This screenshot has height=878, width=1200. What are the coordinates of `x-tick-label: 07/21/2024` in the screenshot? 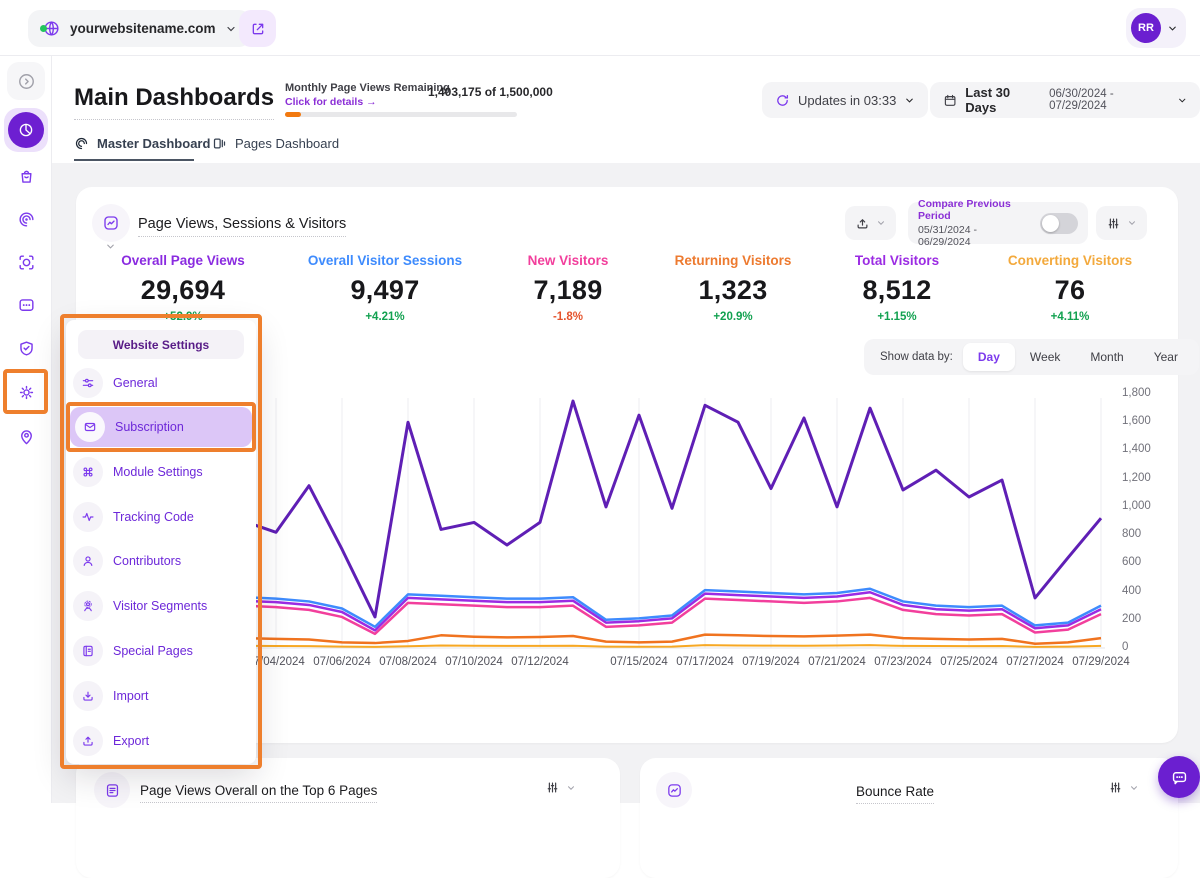 It's located at (837, 662).